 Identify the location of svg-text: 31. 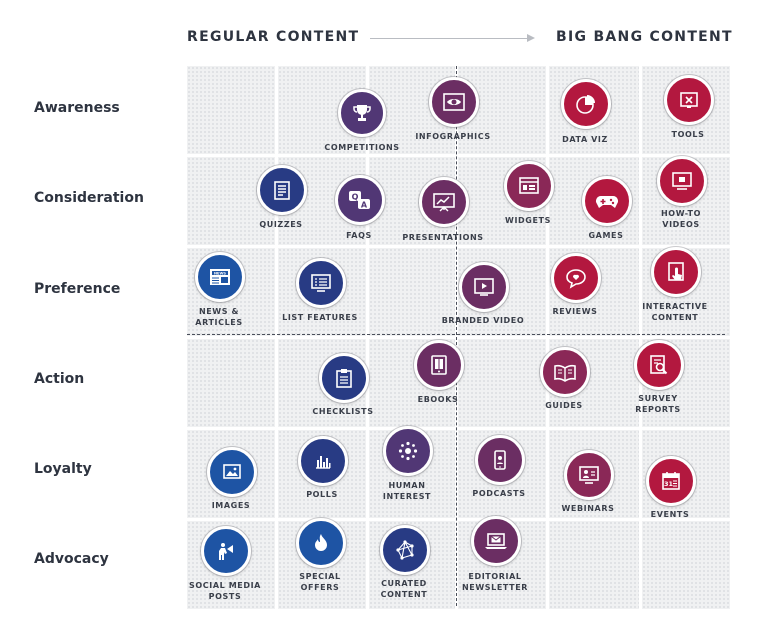
(669, 484).